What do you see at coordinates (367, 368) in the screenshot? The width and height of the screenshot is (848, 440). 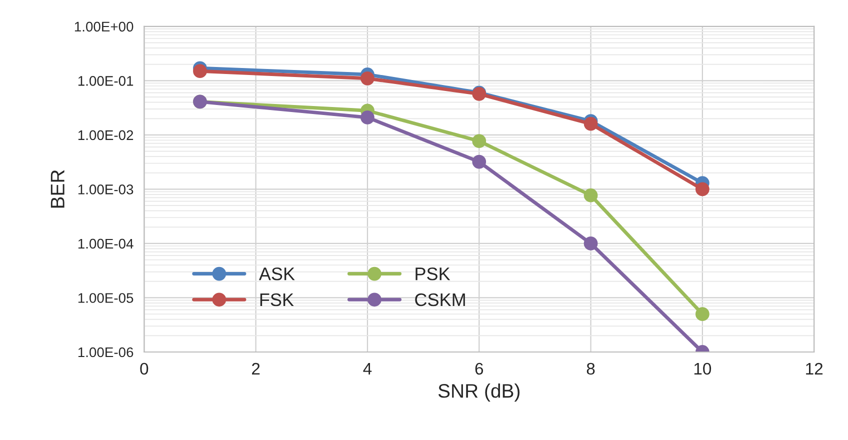 I see `x-tick-label: 4` at bounding box center [367, 368].